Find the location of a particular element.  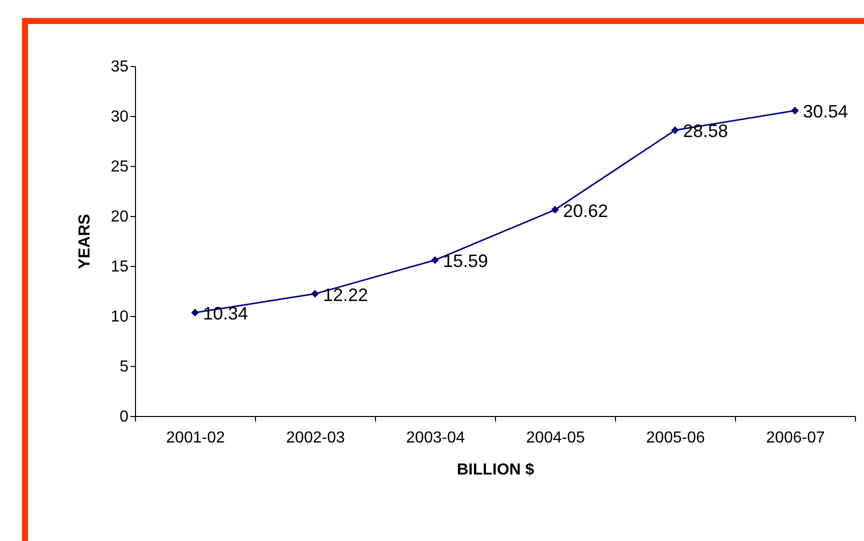

x-tick-label: 2003-04 is located at coordinates (435, 438).